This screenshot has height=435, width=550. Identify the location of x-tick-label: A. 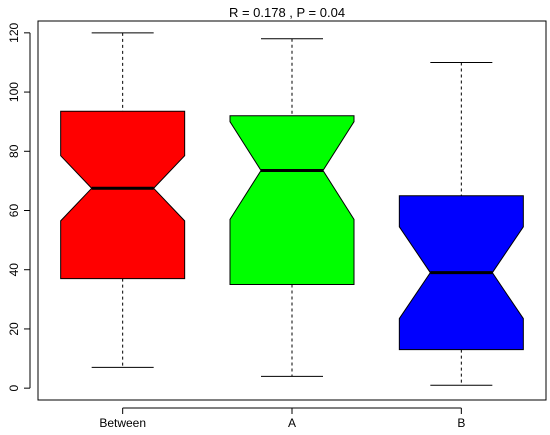
(292, 423).